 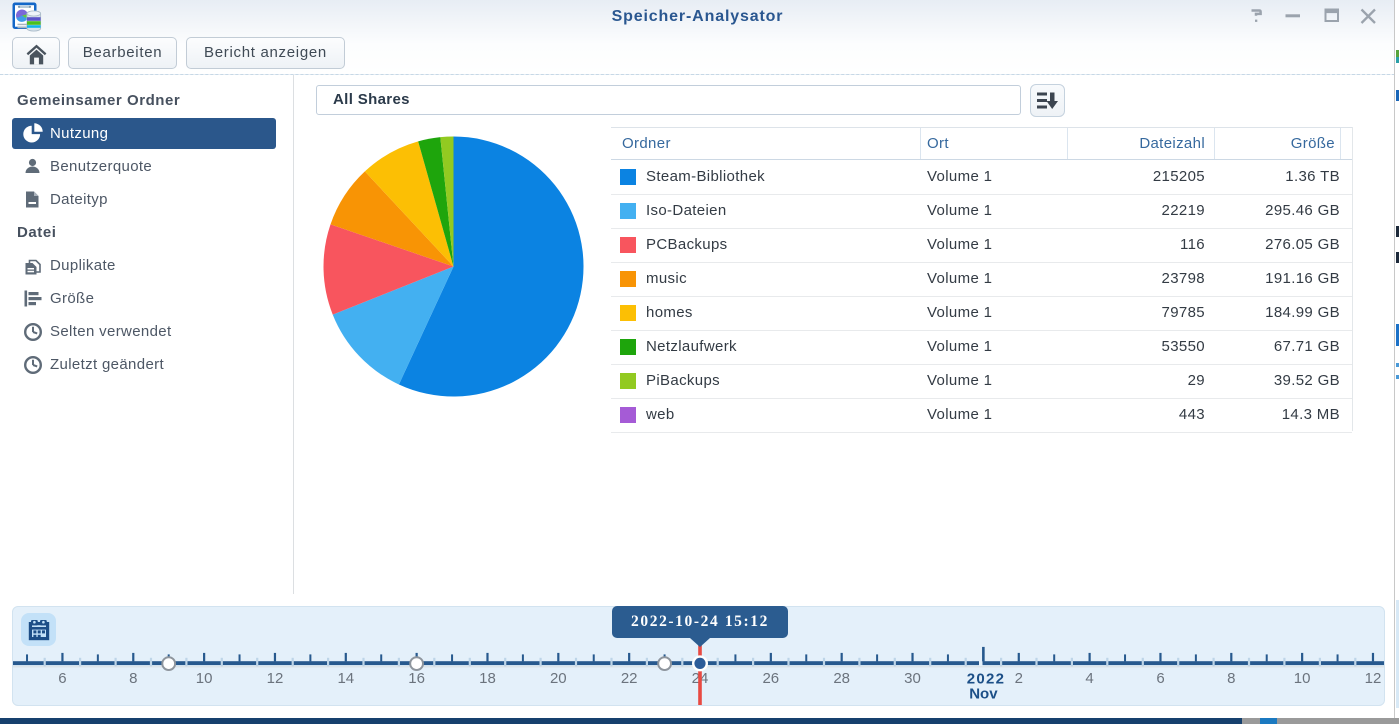 What do you see at coordinates (416, 678) in the screenshot?
I see `svg-text: 16` at bounding box center [416, 678].